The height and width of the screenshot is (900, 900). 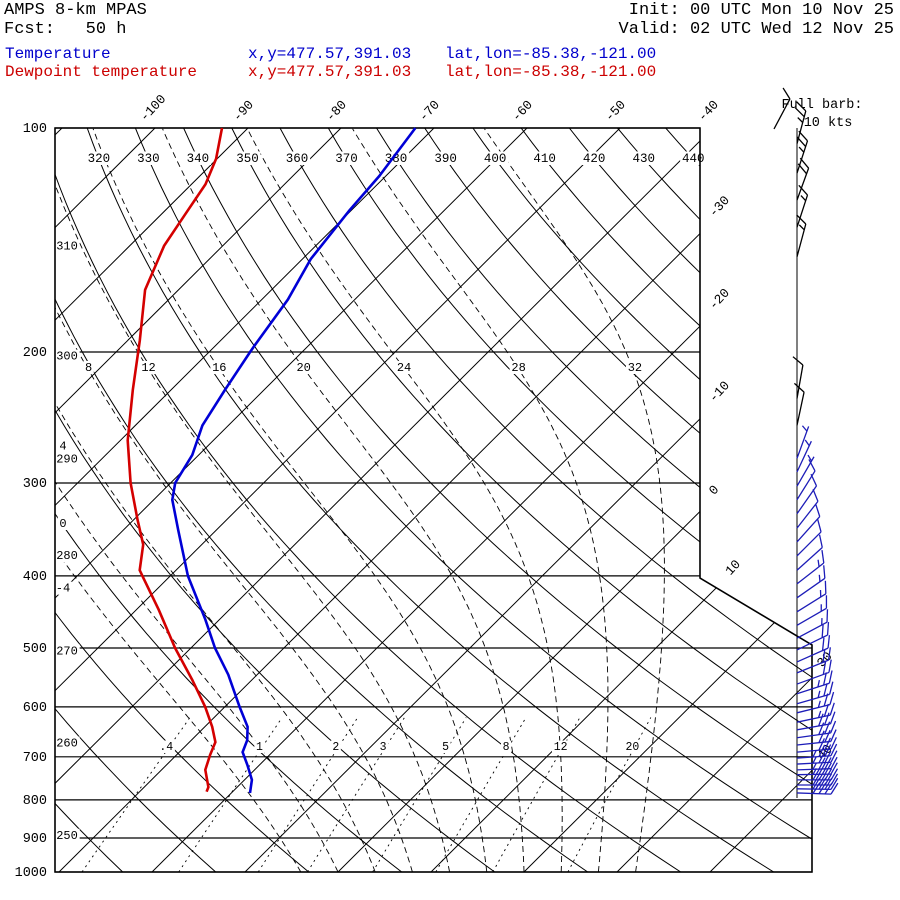 I want to click on svg-text: -20, so click(x=719, y=299).